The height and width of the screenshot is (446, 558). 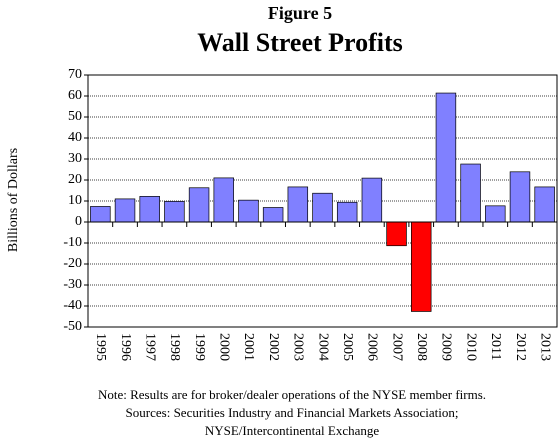 What do you see at coordinates (75, 179) in the screenshot?
I see `y-tick-label: 20` at bounding box center [75, 179].